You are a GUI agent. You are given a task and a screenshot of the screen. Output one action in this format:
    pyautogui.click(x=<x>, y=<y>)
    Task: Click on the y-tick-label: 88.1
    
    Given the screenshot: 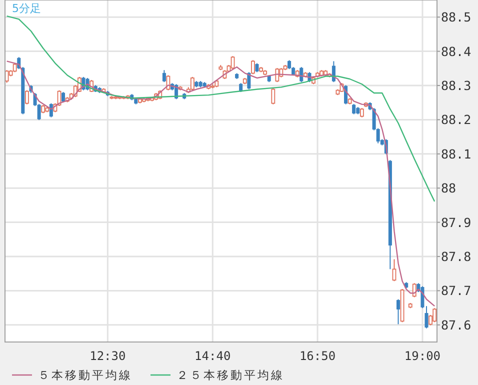 What is the action you would take?
    pyautogui.click(x=456, y=154)
    